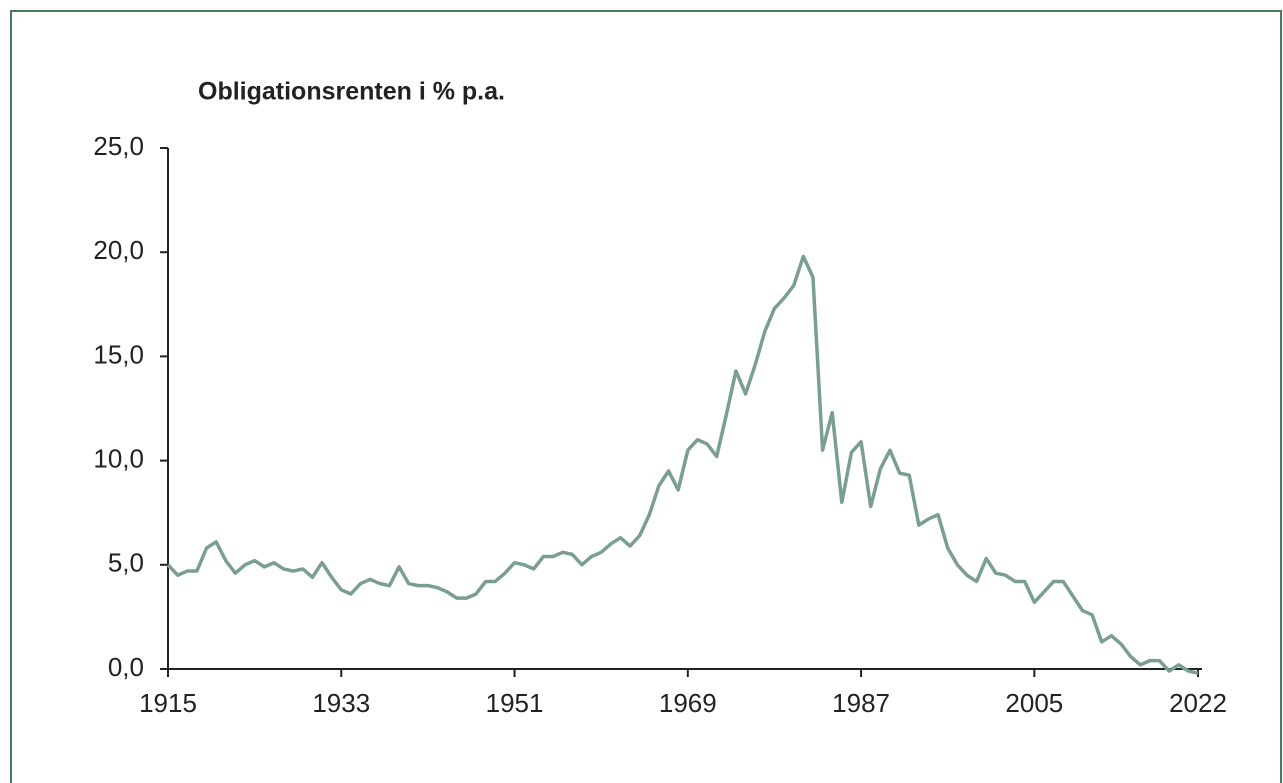 The height and width of the screenshot is (783, 1283). What do you see at coordinates (1034, 703) in the screenshot?
I see `x-tick-label: 2005` at bounding box center [1034, 703].